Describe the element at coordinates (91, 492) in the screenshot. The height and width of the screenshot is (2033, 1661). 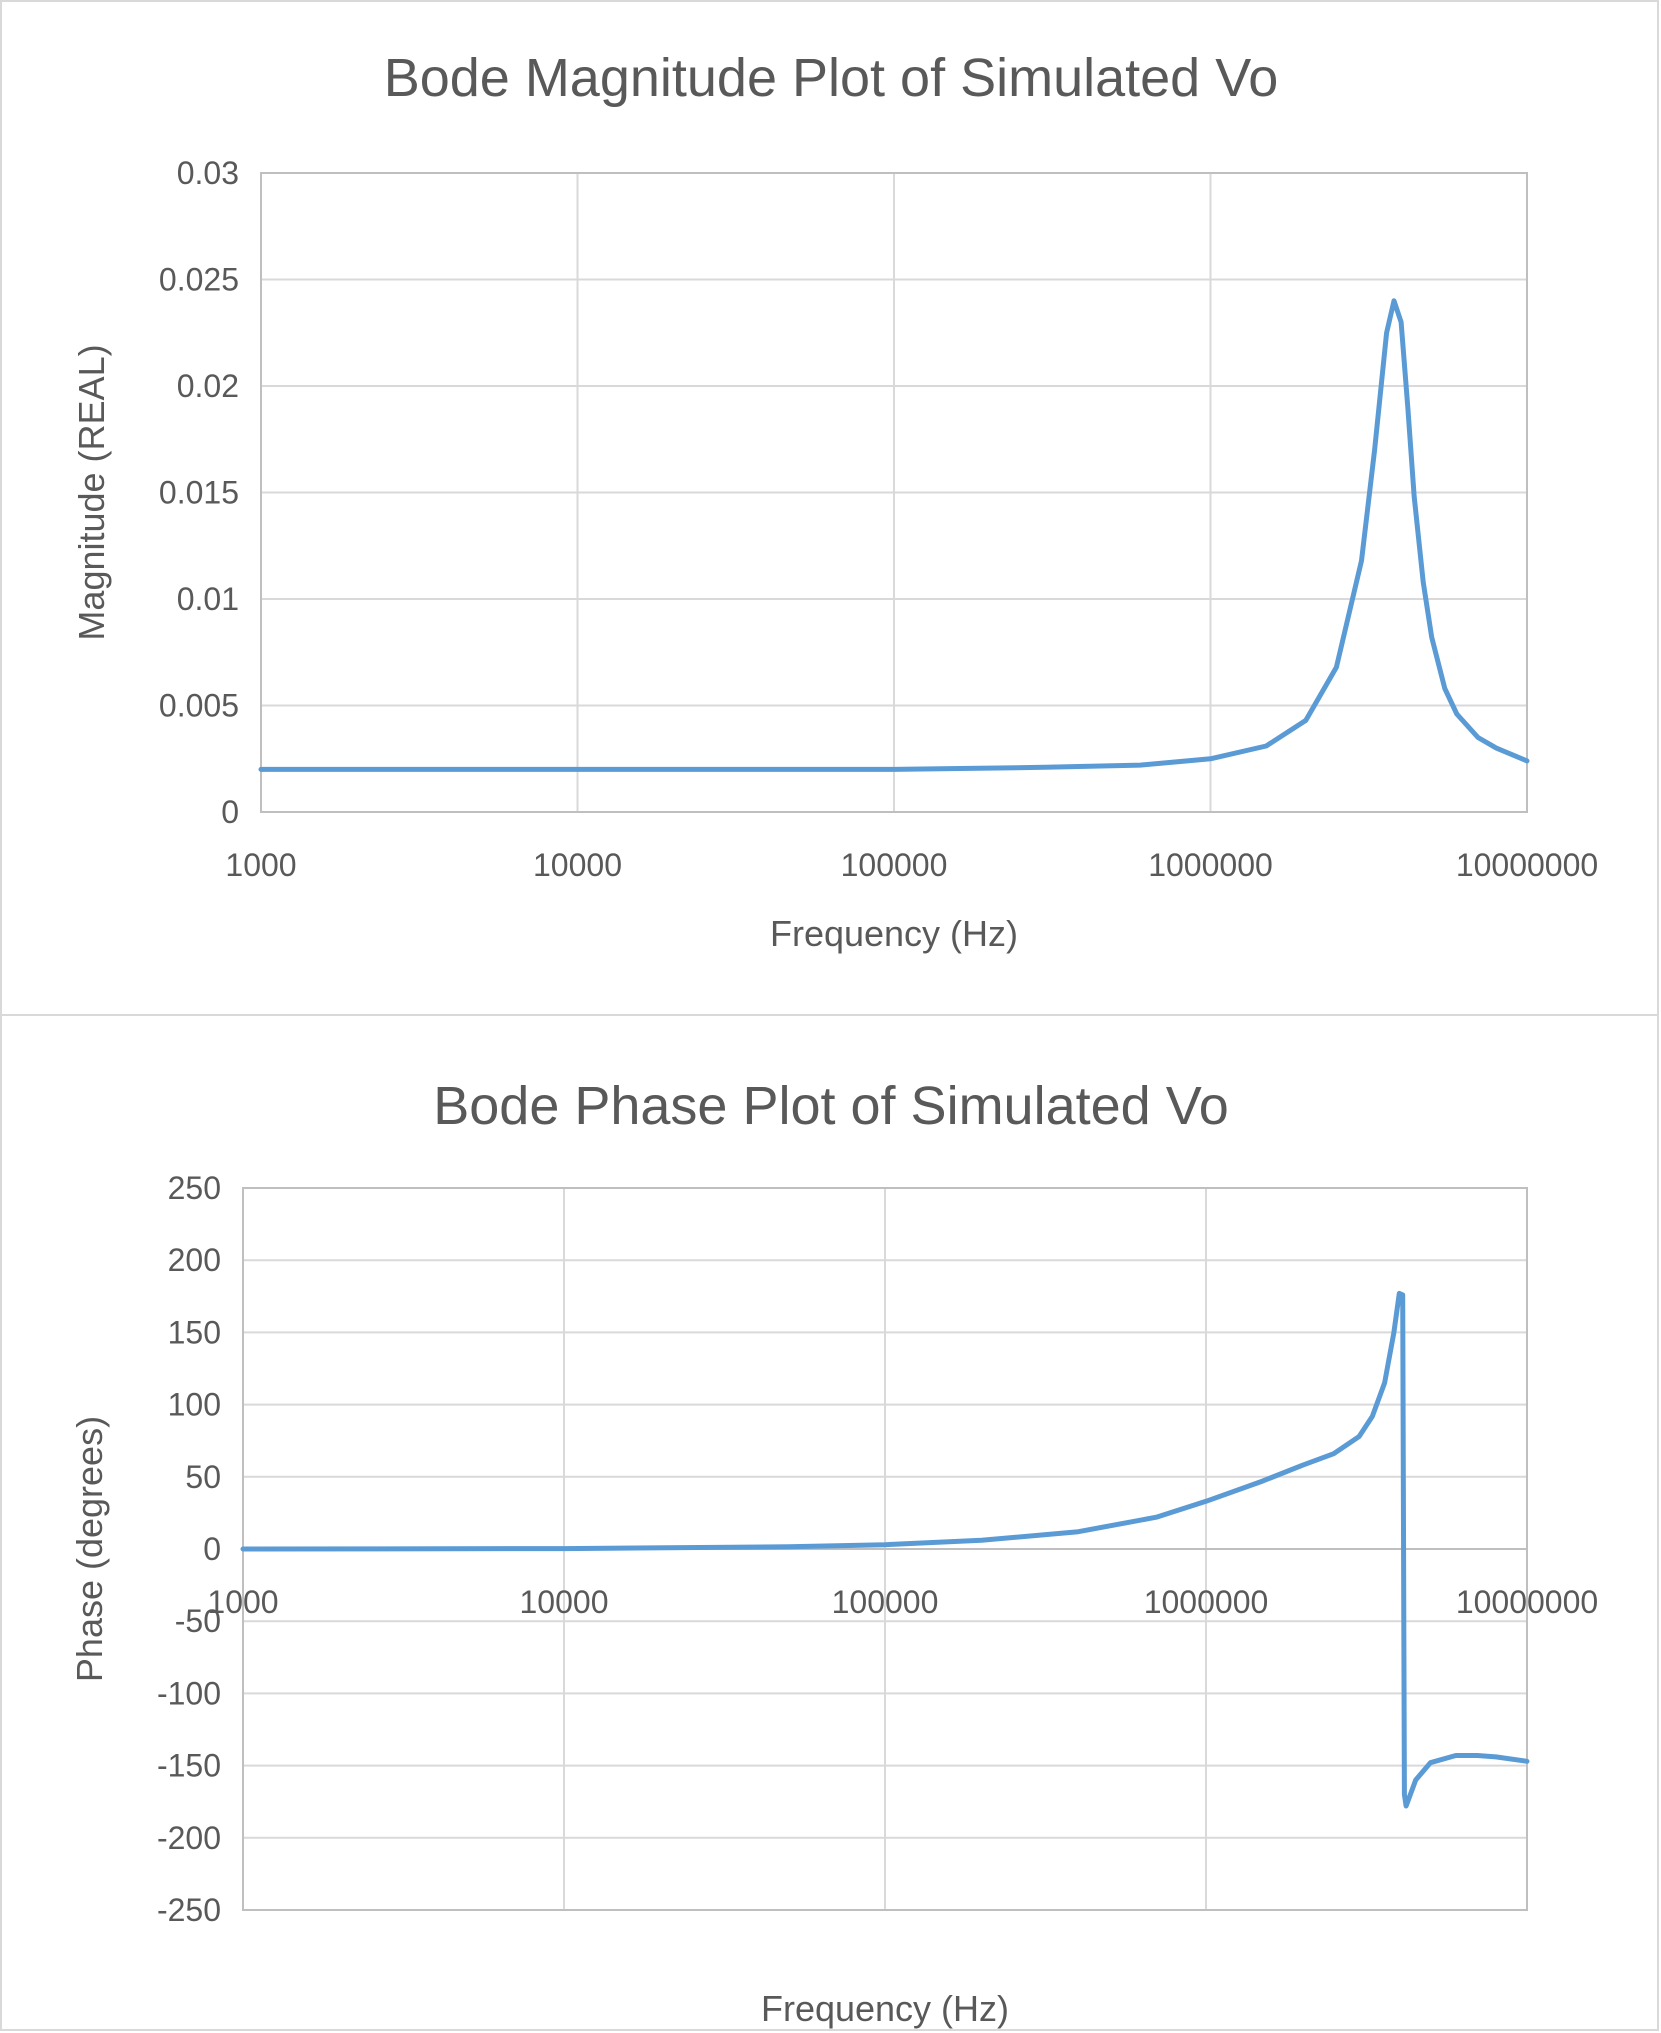
I see `y-axis-label: Magnitude (REAL)` at that location.